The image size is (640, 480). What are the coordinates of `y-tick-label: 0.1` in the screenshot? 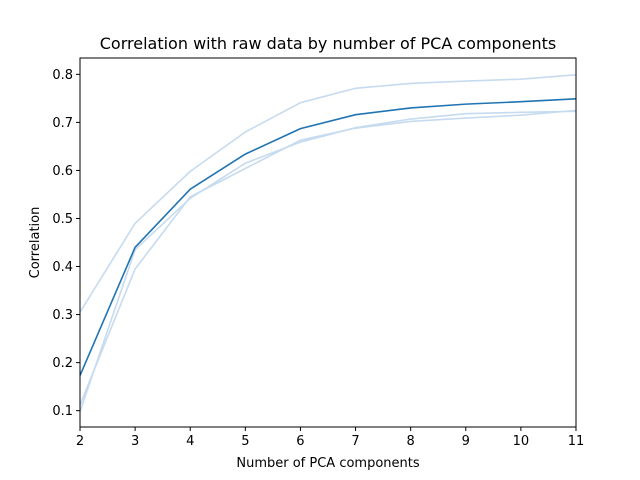 It's located at (62, 411).